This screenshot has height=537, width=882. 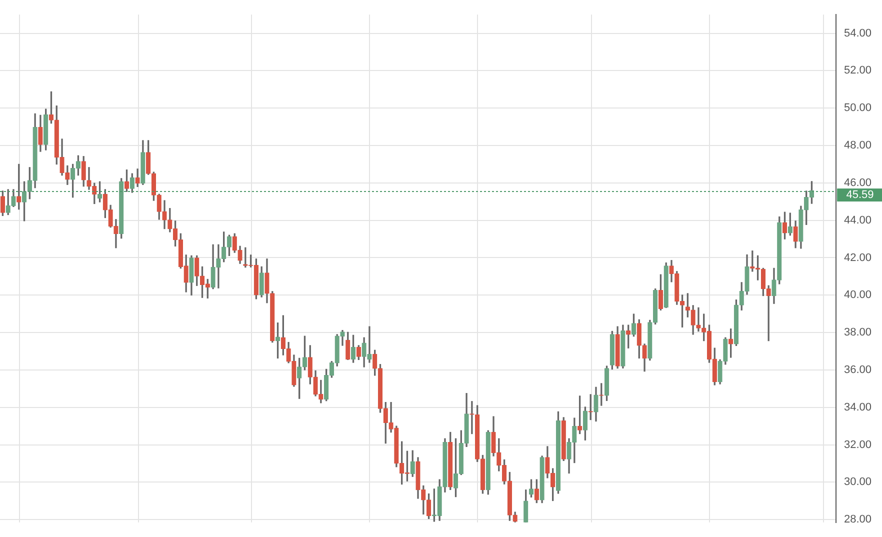 What do you see at coordinates (858, 146) in the screenshot?
I see `y-tick-label: 48.00` at bounding box center [858, 146].